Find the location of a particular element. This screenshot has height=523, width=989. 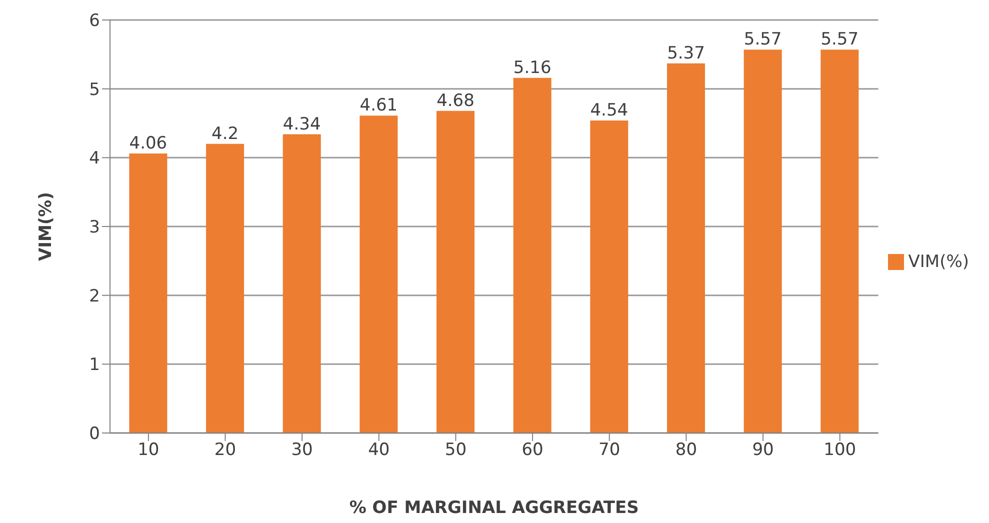

data-label: 4.68 is located at coordinates (455, 100).